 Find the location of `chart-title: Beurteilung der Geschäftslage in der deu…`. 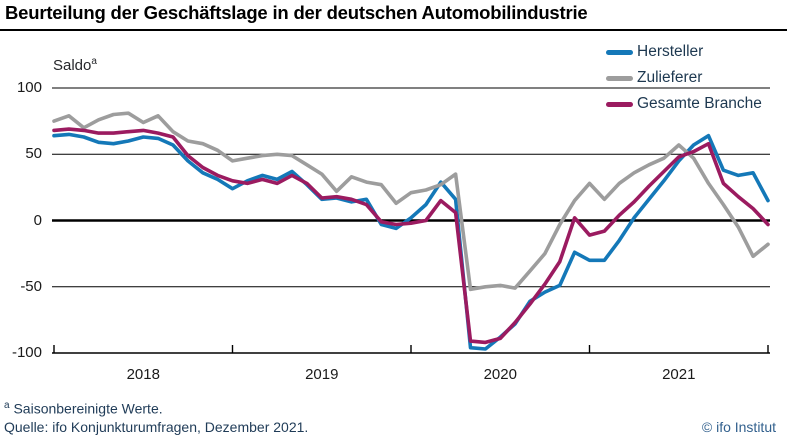

chart-title: Beurteilung der Geschäftslage in der deu… is located at coordinates (296, 12).